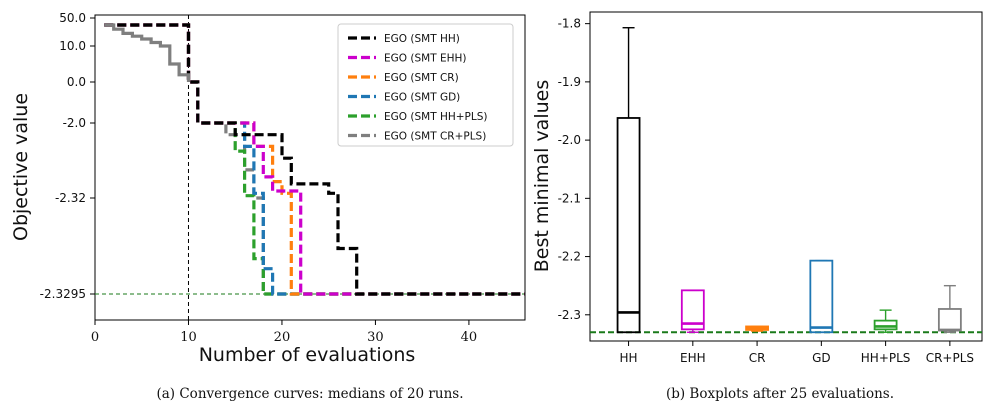 The image size is (984, 412). Describe the element at coordinates (569, 257) in the screenshot. I see `y-tick-label-b: -2.2` at that location.